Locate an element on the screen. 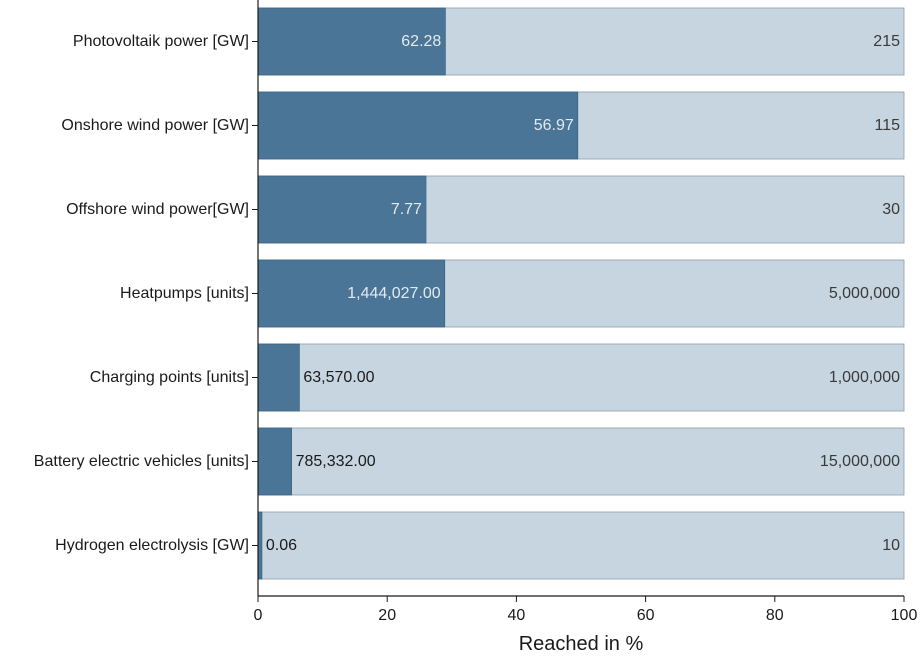  reached-value-label: 1,444,027.00 is located at coordinates (394, 293).